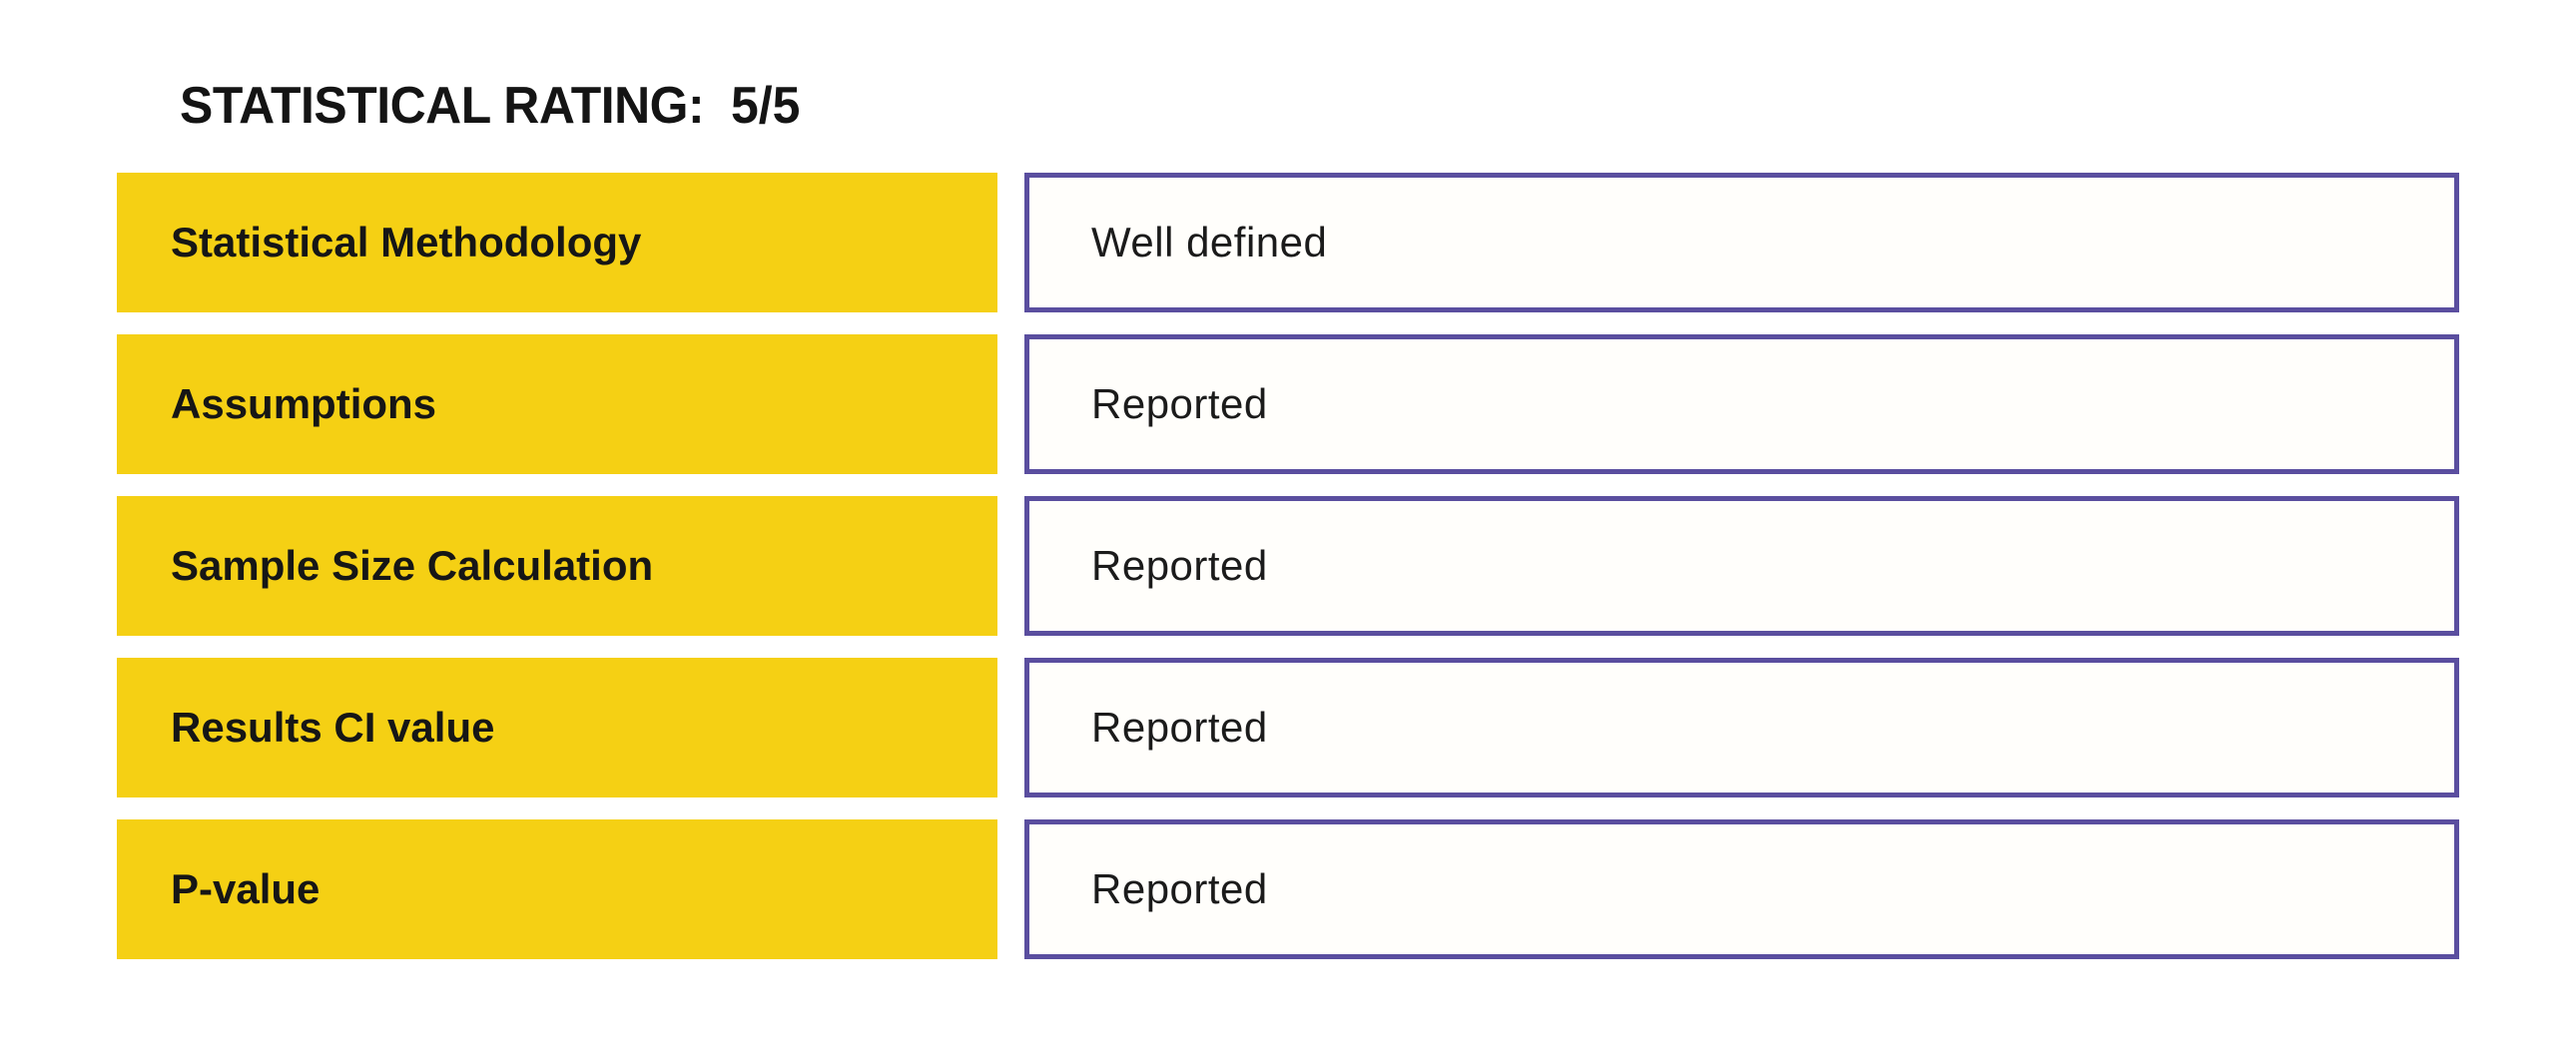  What do you see at coordinates (442, 106) in the screenshot?
I see `page-title-label: STATISTICAL RATING:` at bounding box center [442, 106].